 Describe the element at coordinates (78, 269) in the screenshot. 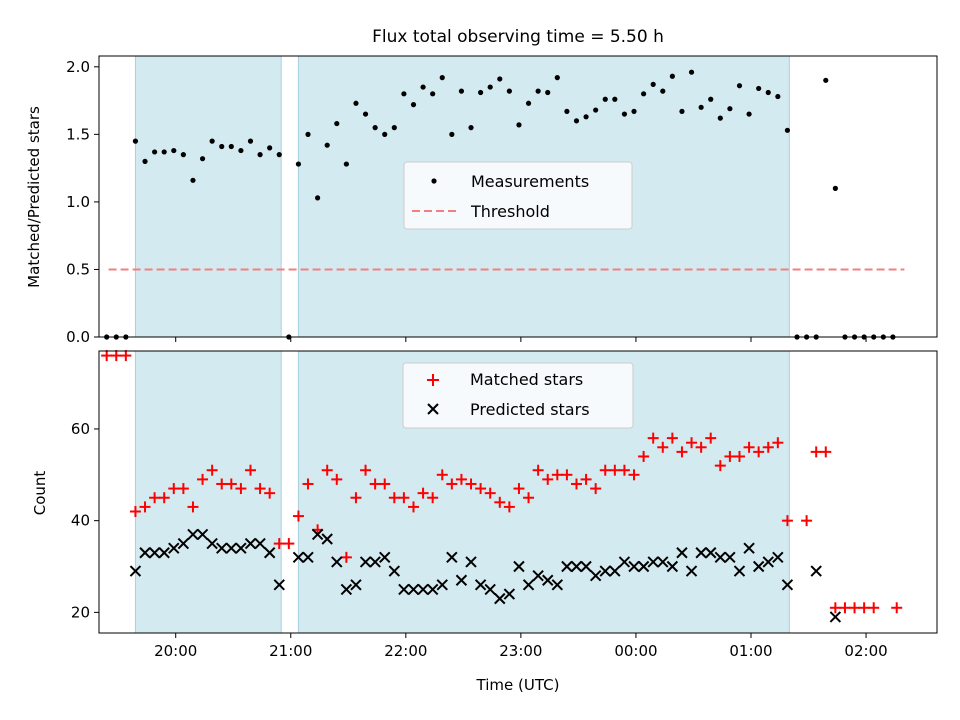

I see `ratio-y-tick-label: 0.5` at that location.